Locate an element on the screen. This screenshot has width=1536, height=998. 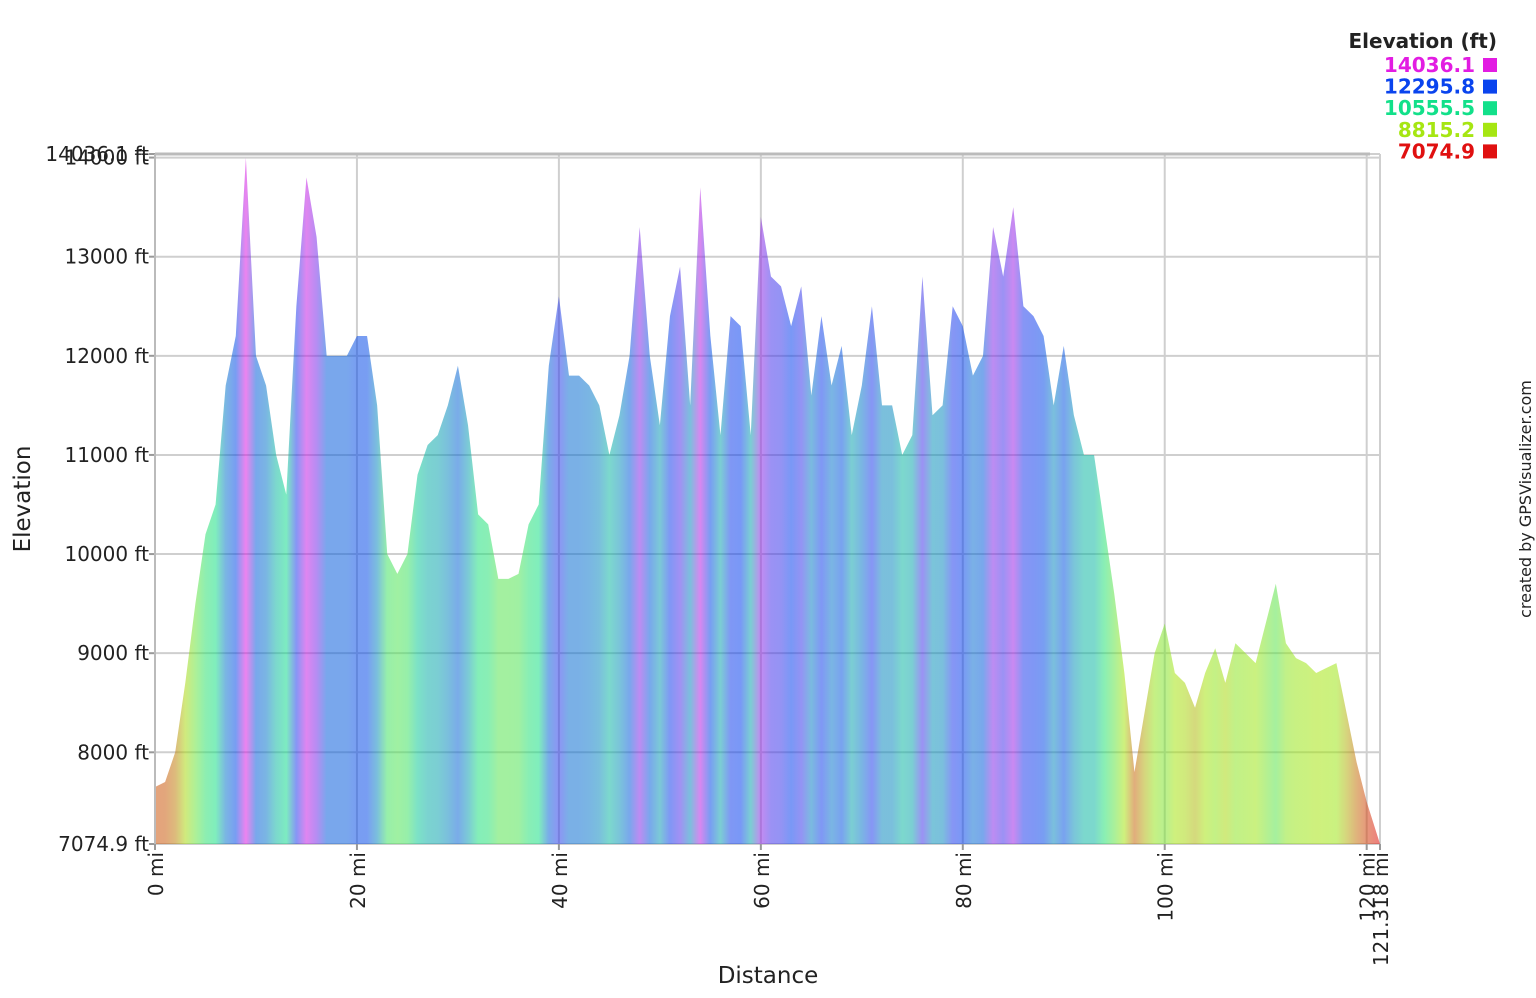
y-tick-label: 7074.9 ft is located at coordinates (103, 844).